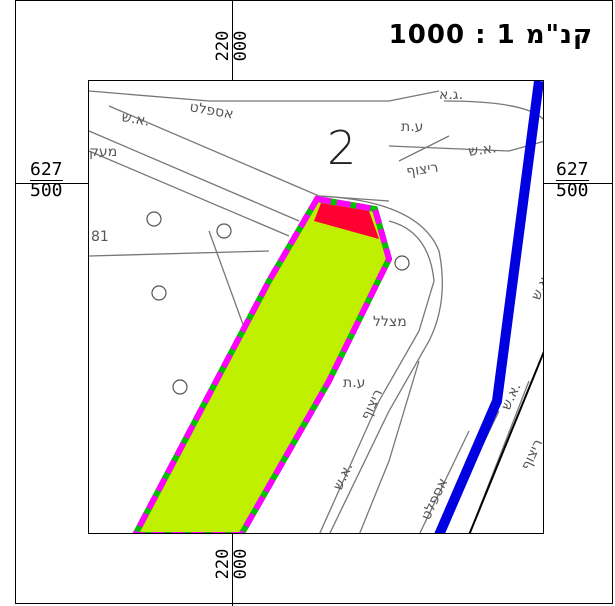 The height and width of the screenshot is (606, 615). Describe the element at coordinates (451, 95) in the screenshot. I see `label-ga: ג.א.` at that location.